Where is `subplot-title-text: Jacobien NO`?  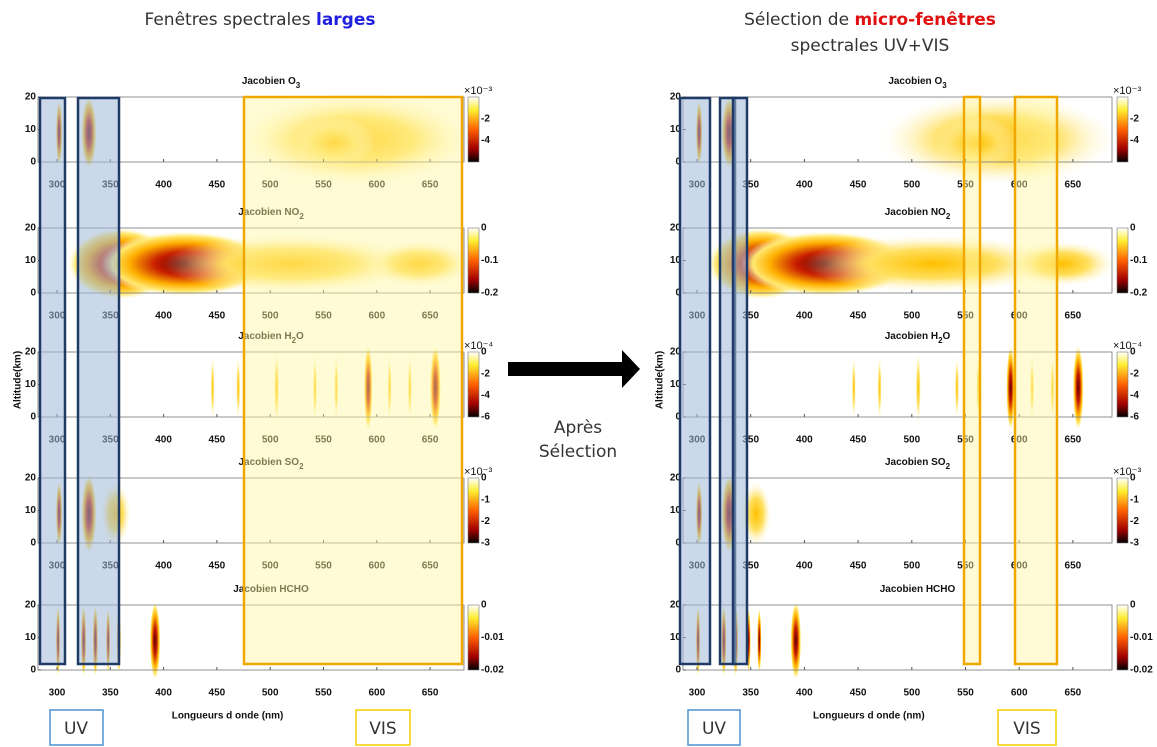
subplot-title-text: Jacobien NO is located at coordinates (268, 212).